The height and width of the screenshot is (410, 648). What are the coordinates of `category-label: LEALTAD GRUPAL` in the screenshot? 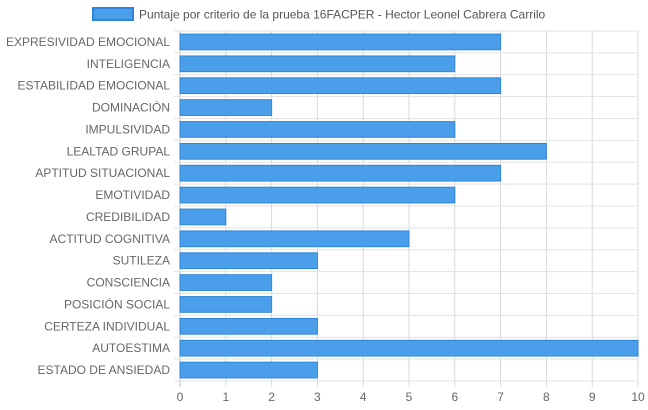 It's located at (119, 151).